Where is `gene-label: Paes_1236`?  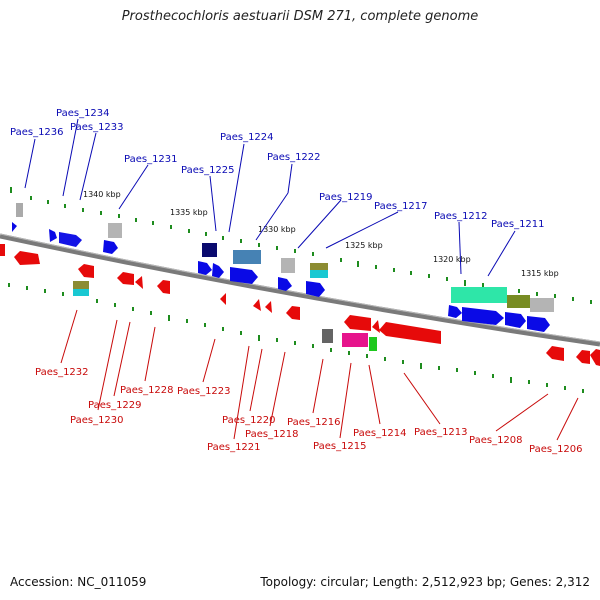
gene-label: Paes_1236 is located at coordinates (37, 132).